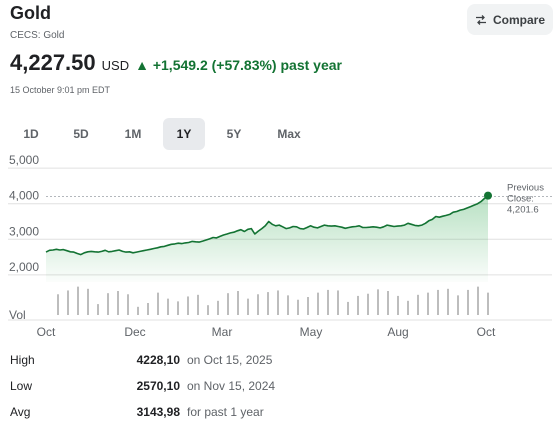 Image resolution: width=560 pixels, height=425 pixels. What do you see at coordinates (234, 134) in the screenshot?
I see `tab-5y: 5Y` at bounding box center [234, 134].